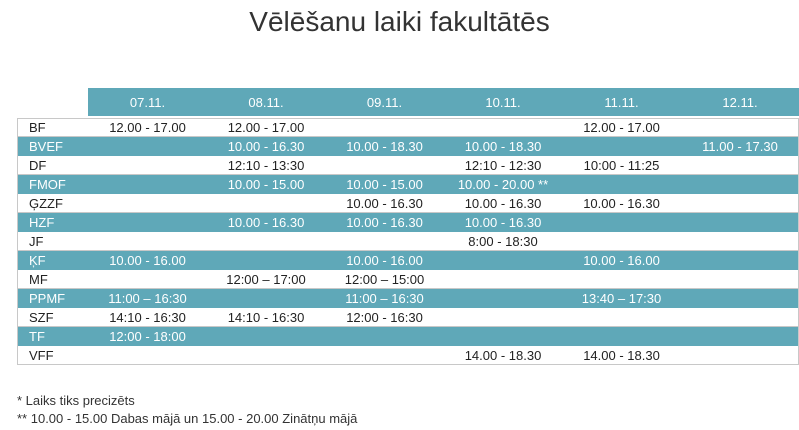  Describe the element at coordinates (503, 165) in the screenshot. I see `table-cell: 12:10 - 12:30` at that location.